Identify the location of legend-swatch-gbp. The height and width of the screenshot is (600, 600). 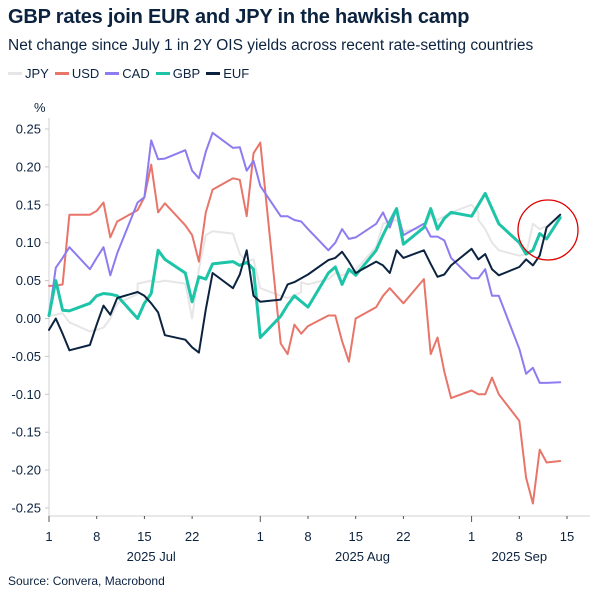
(162, 73).